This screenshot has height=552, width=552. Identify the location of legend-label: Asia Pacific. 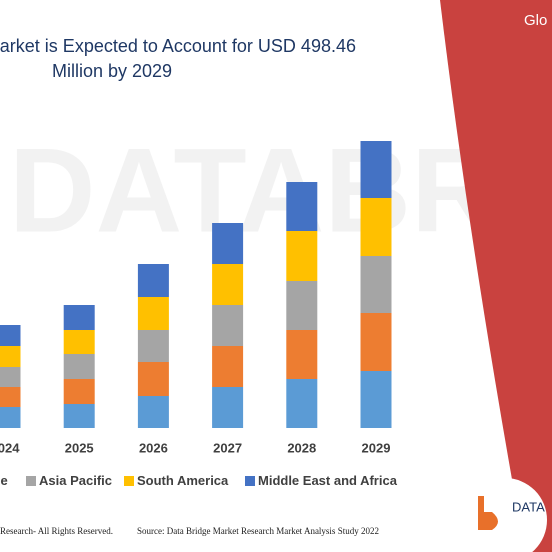
(75, 480).